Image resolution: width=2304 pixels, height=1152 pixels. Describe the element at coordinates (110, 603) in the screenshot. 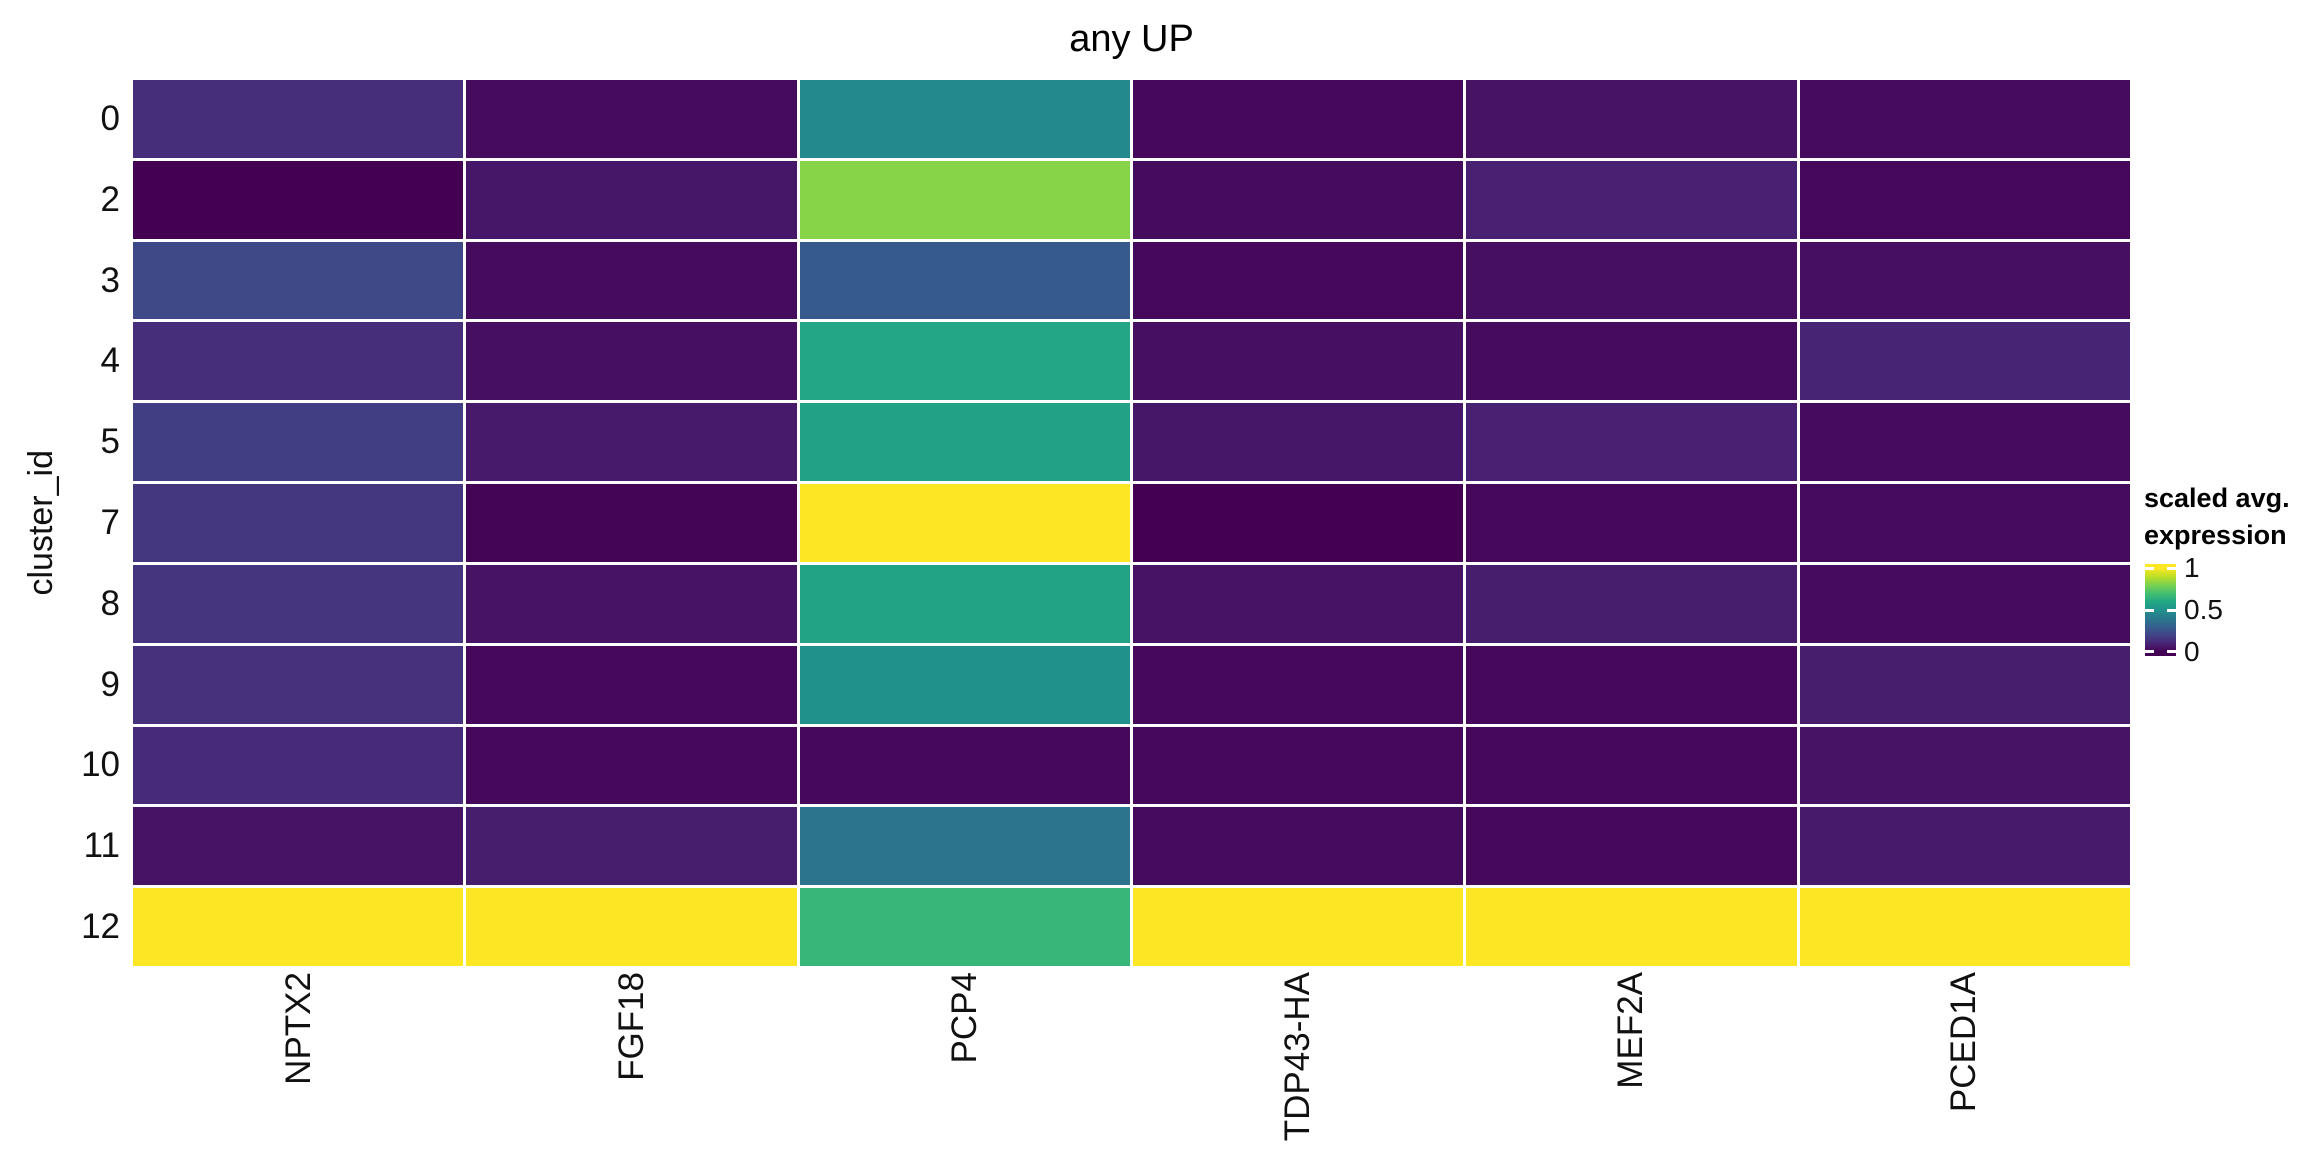

I see `y-tick-label: 8` at that location.